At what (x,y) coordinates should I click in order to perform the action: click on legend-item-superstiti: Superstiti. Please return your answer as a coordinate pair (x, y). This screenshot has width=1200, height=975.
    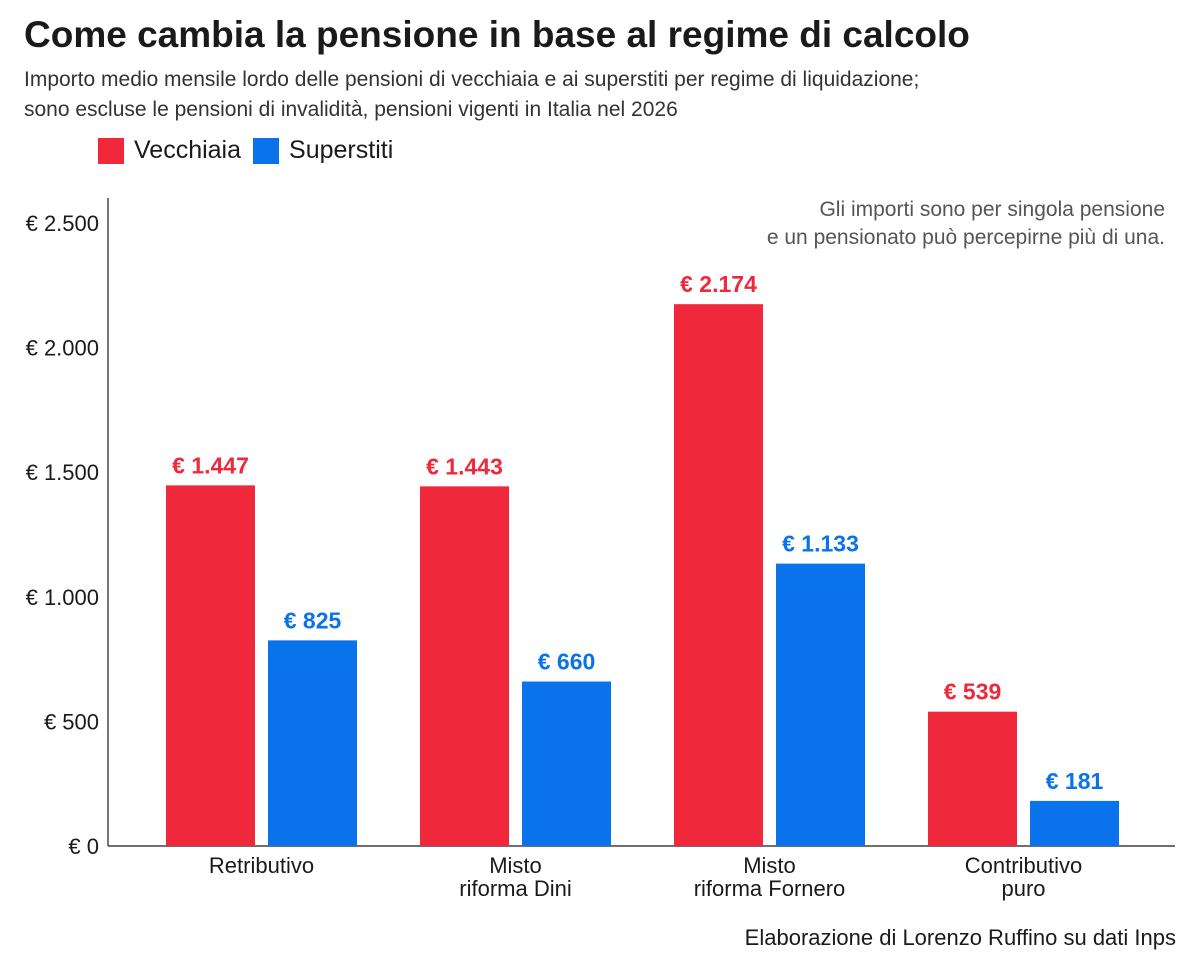
    Looking at the image, I should click on (323, 150).